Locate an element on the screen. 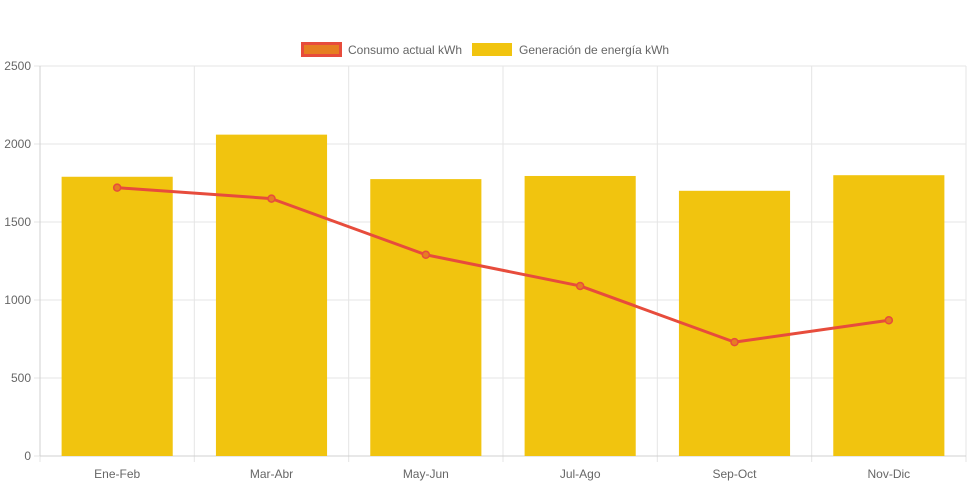 This screenshot has width=971, height=485. x-tick-label: Ene-Feb is located at coordinates (117, 474).